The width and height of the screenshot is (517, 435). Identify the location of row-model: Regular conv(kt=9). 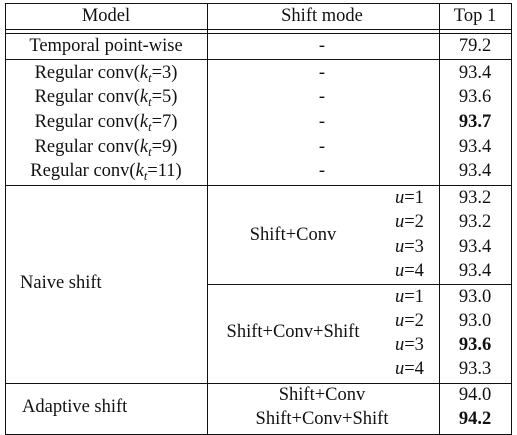
(106, 148).